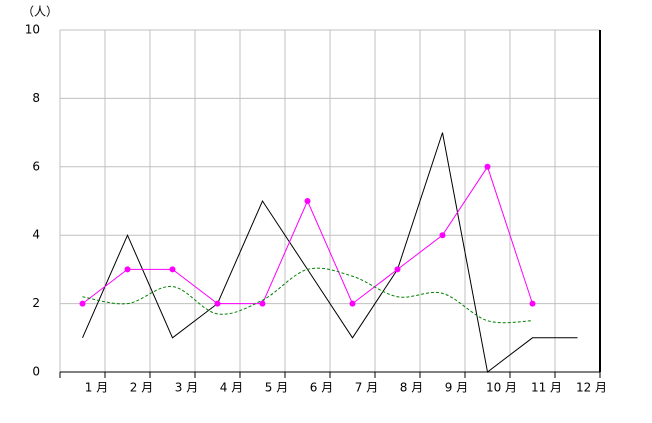 This screenshot has width=652, height=423. I want to click on y-tick-label: 0, so click(36, 372).